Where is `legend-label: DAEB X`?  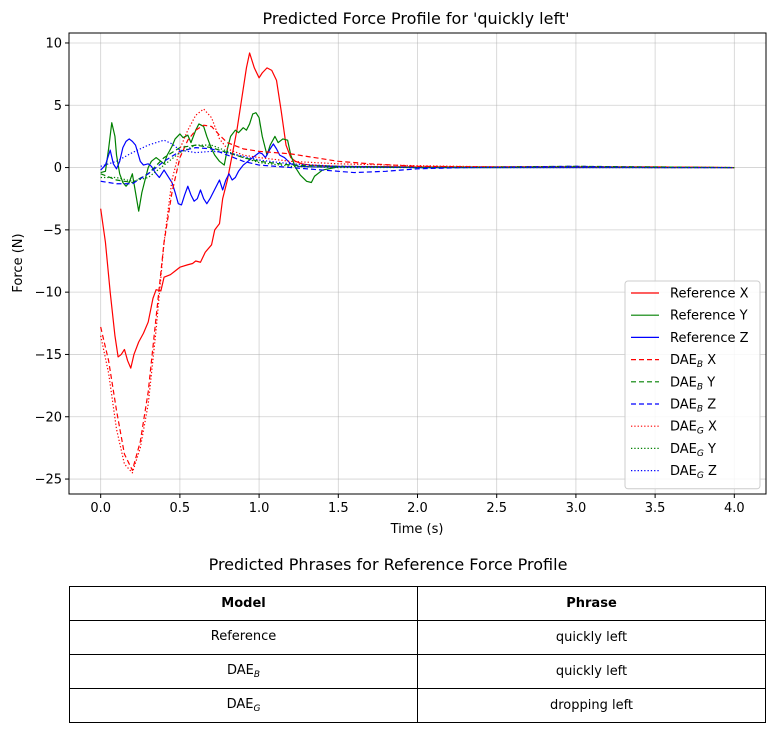
legend-label: DAEB X is located at coordinates (693, 361).